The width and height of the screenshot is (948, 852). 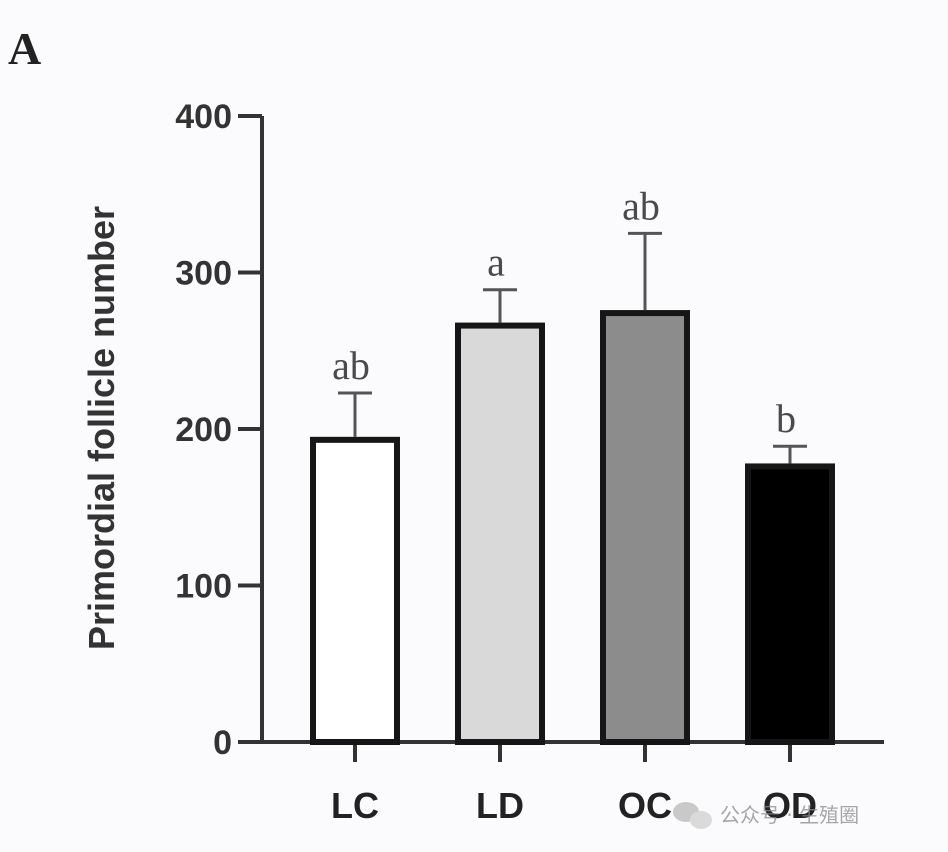 I want to click on y-tick-label: 200, so click(x=203, y=430).